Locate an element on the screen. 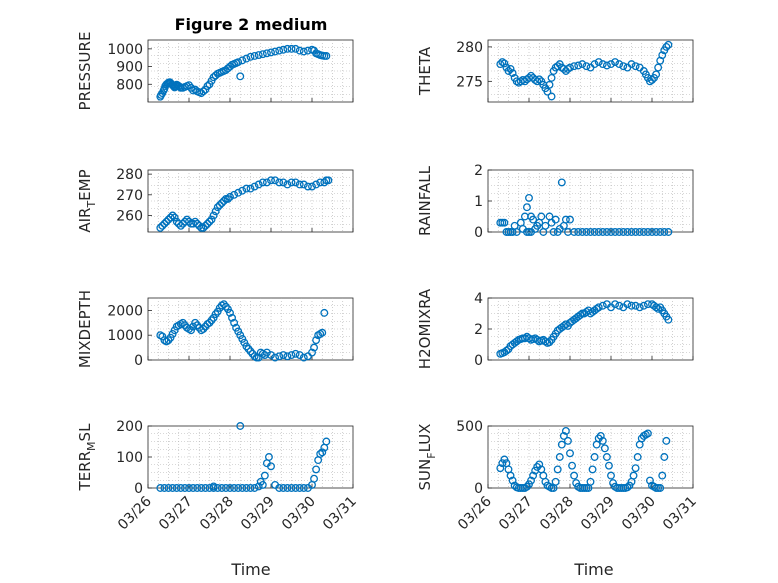 The image size is (778, 583). subplot-air-temp: 260 270 280 AIRTEMP is located at coordinates (215, 200).